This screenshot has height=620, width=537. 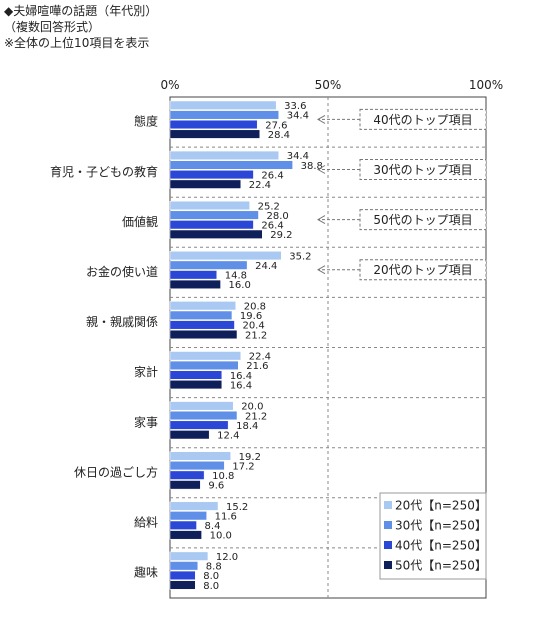 What do you see at coordinates (243, 466) in the screenshot?
I see `data-label: 17.2` at bounding box center [243, 466].